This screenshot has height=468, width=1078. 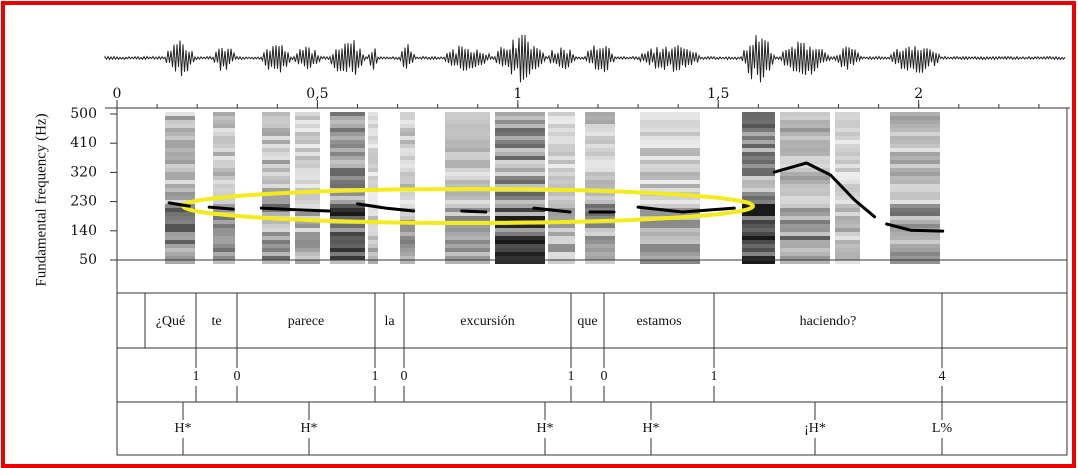 I want to click on word-label: te, so click(x=216, y=321).